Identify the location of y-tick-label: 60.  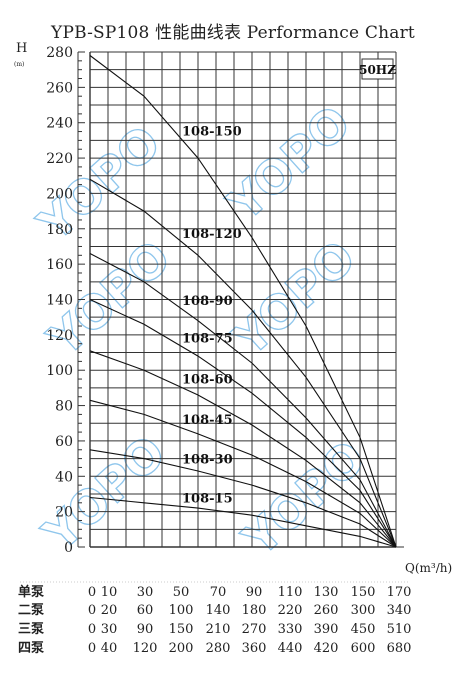
(64, 442).